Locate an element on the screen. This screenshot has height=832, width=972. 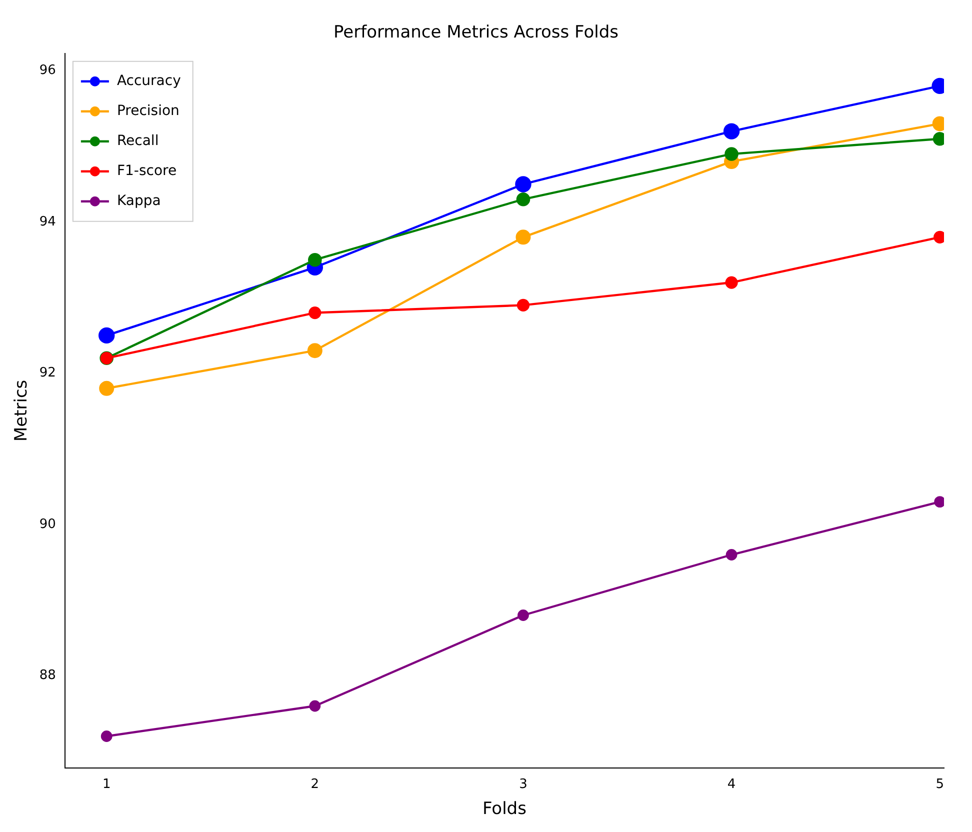
x-tick-label: 3 is located at coordinates (523, 784).